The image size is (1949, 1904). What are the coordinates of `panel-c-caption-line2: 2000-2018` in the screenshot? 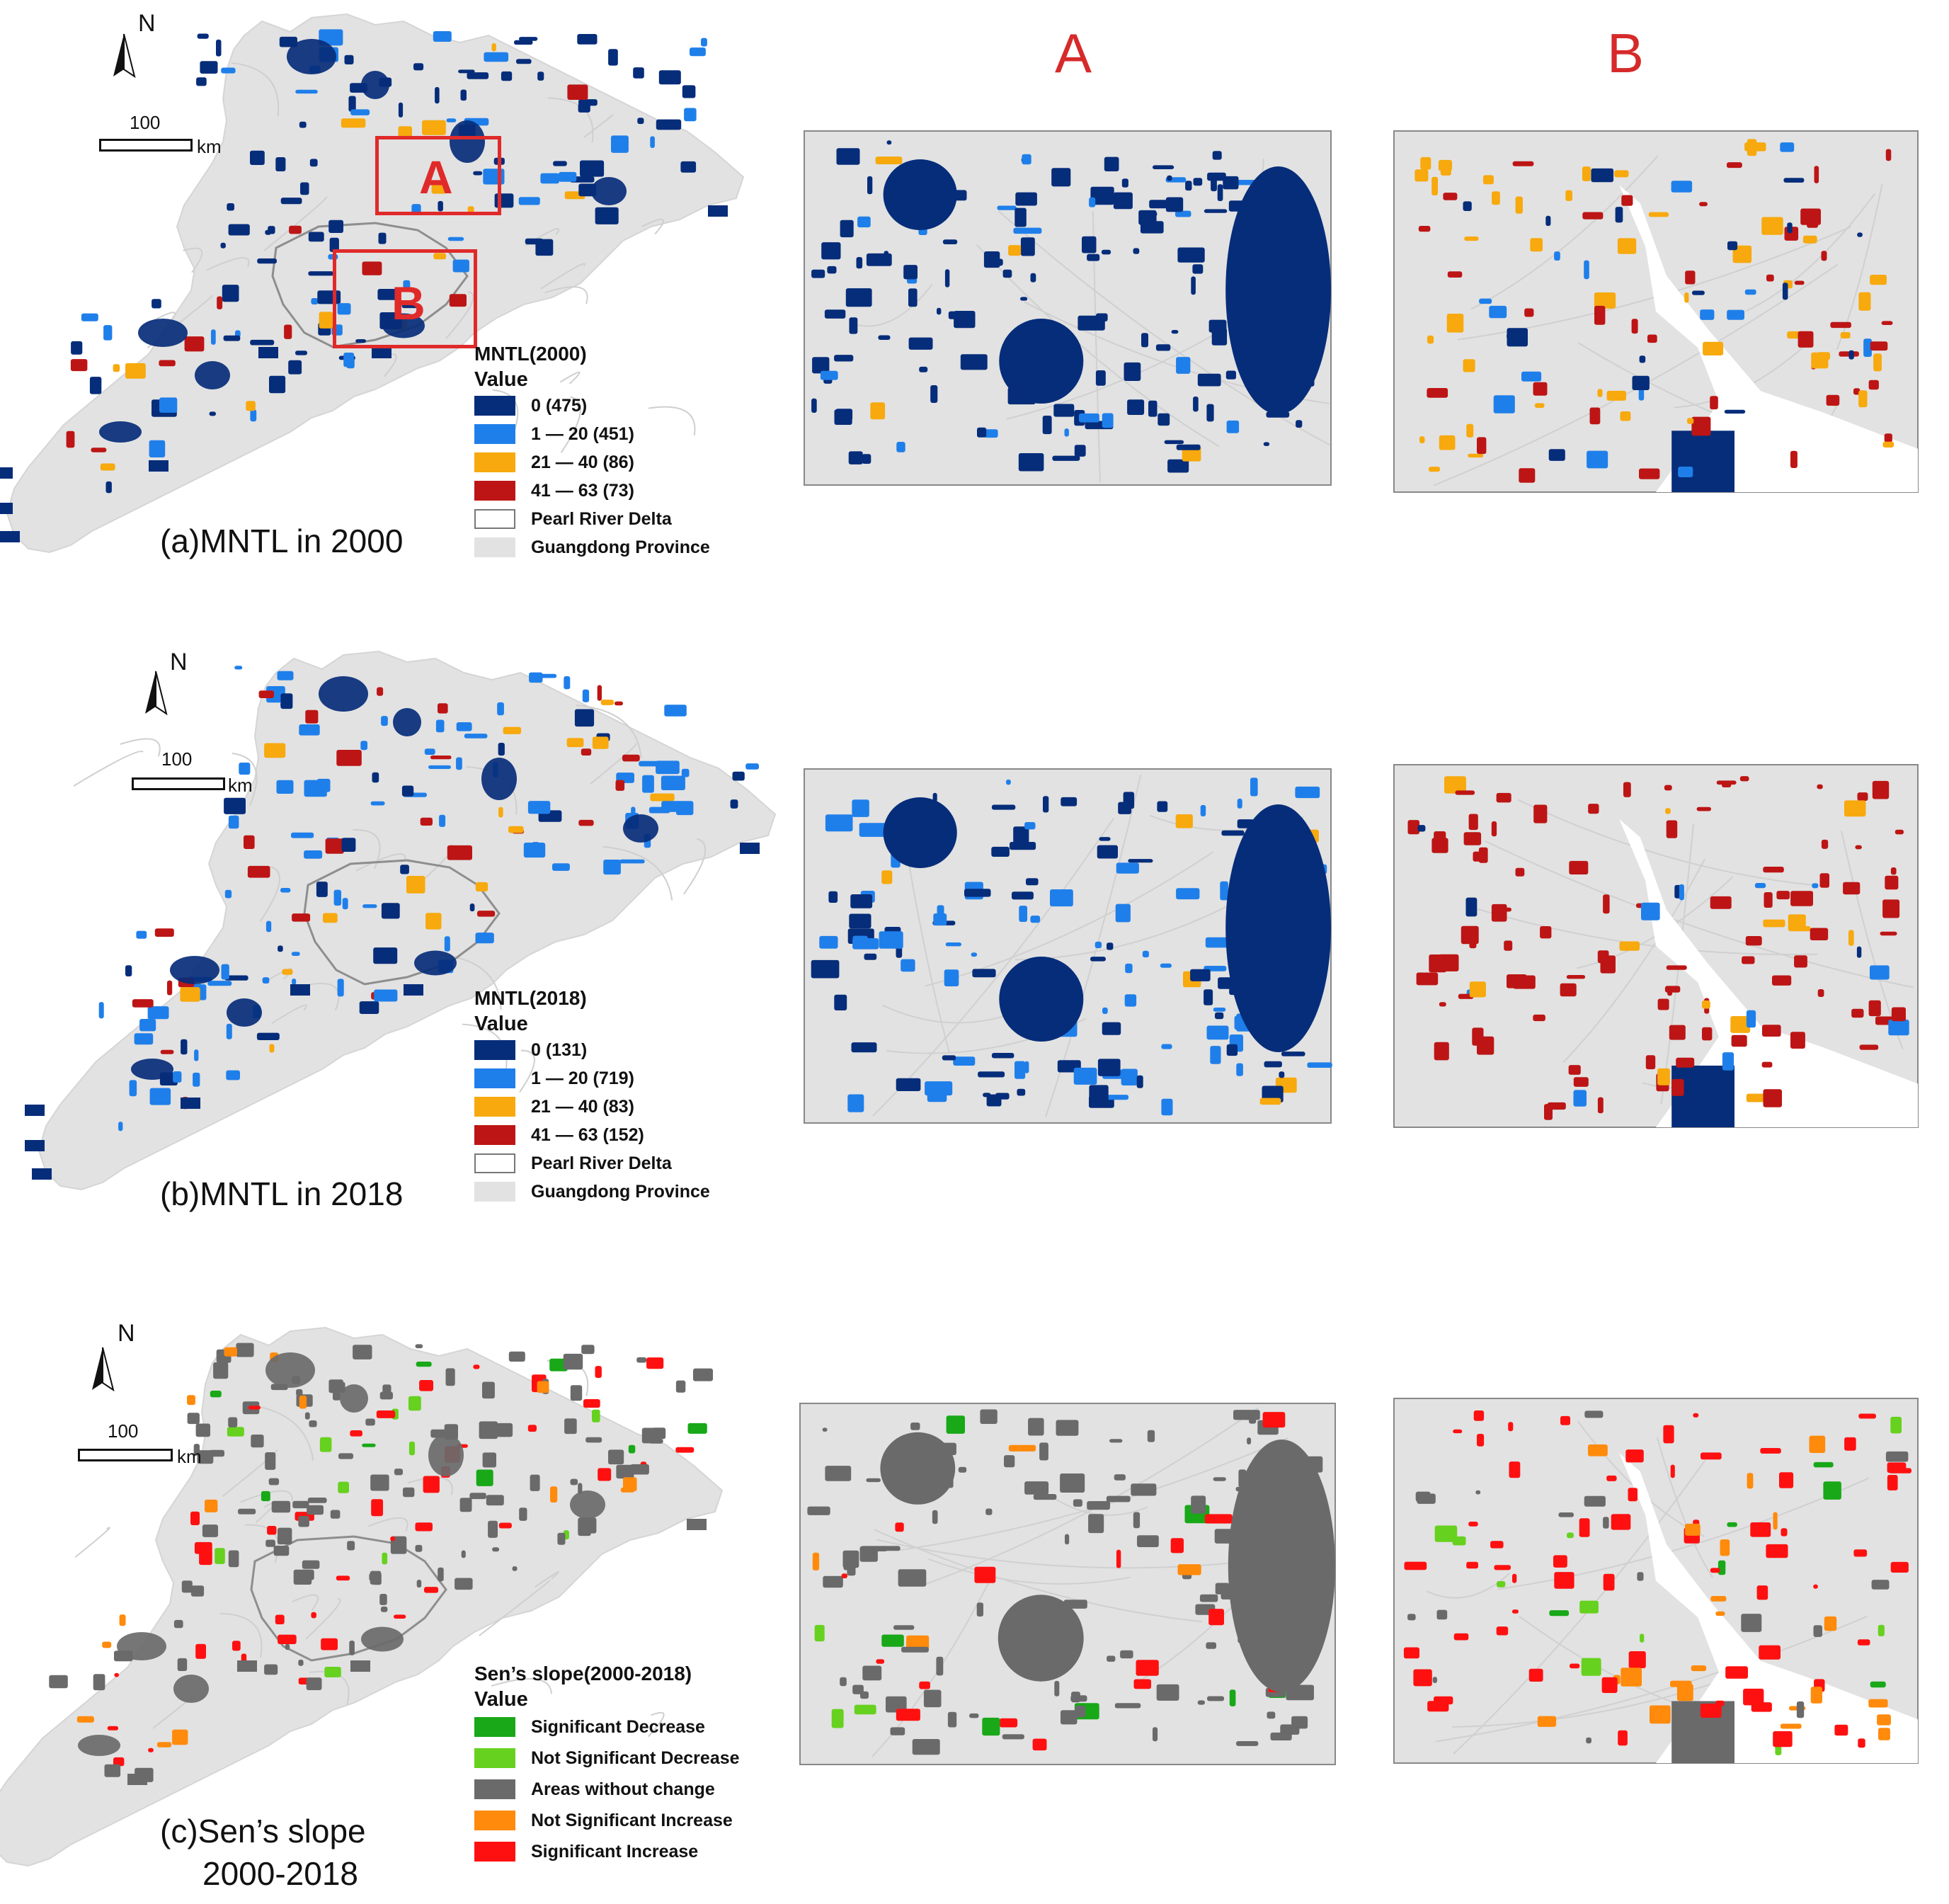 It's located at (280, 1874).